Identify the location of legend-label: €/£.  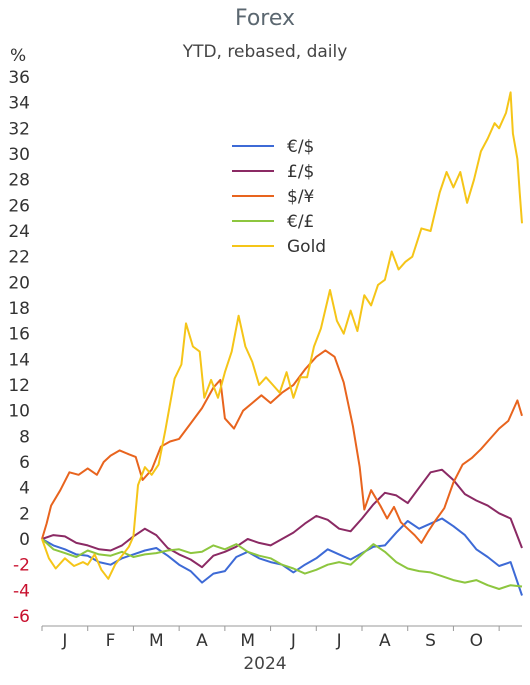
(300, 222).